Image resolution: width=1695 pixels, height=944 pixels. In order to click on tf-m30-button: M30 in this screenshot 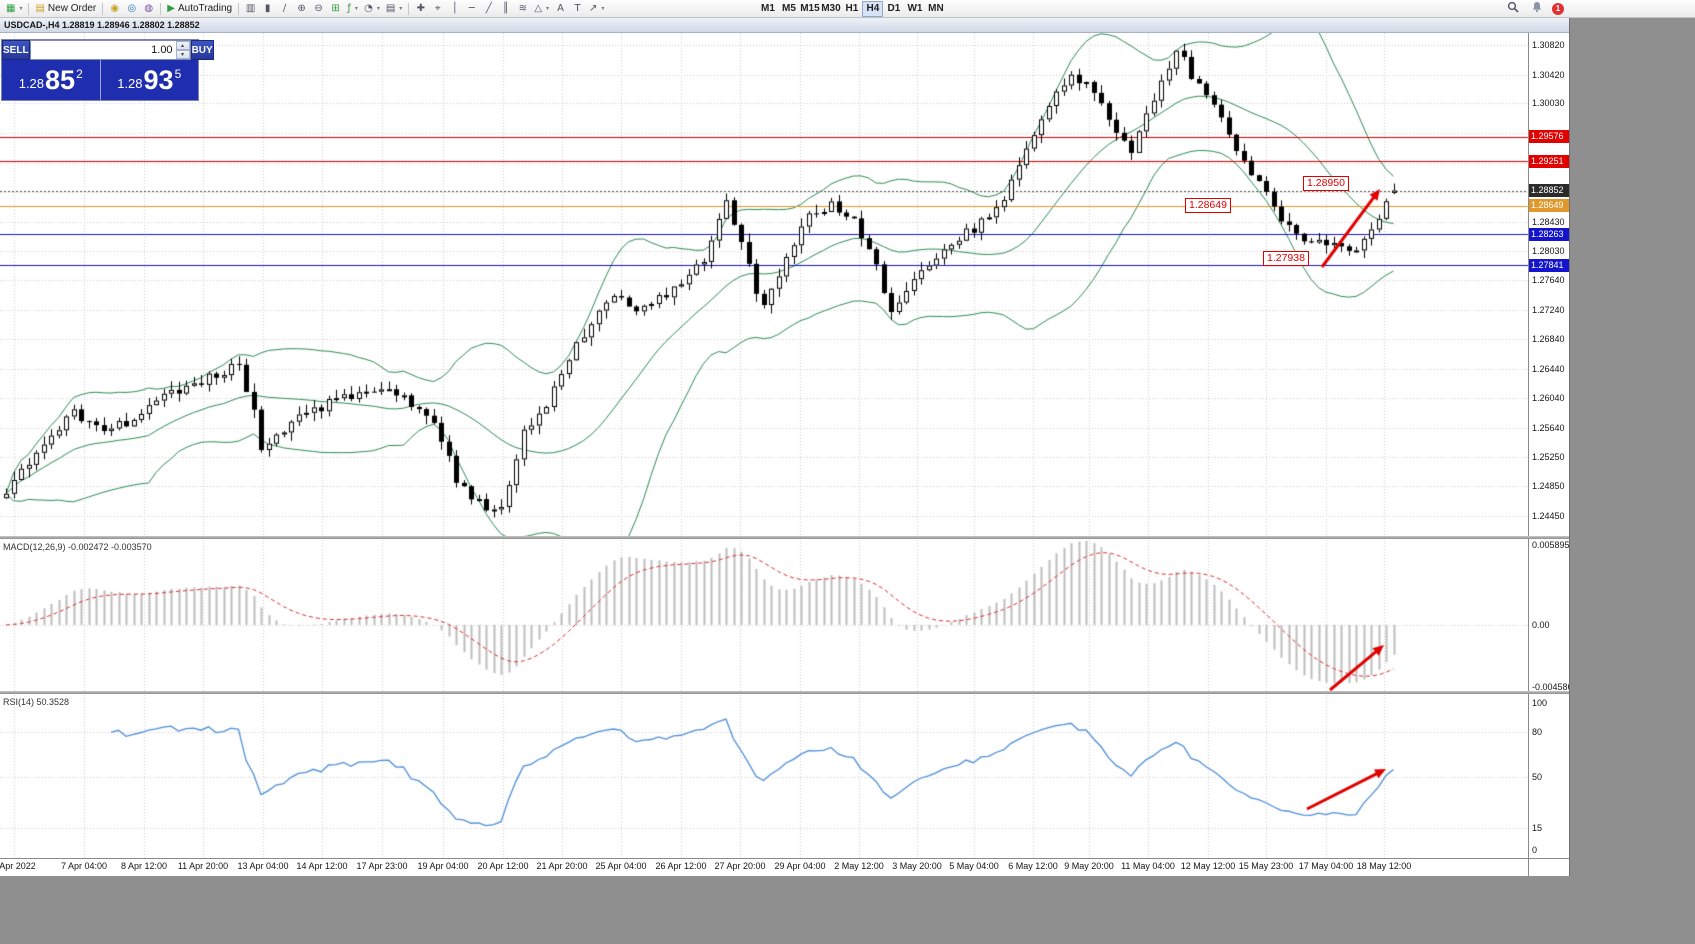, I will do `click(830, 9)`.